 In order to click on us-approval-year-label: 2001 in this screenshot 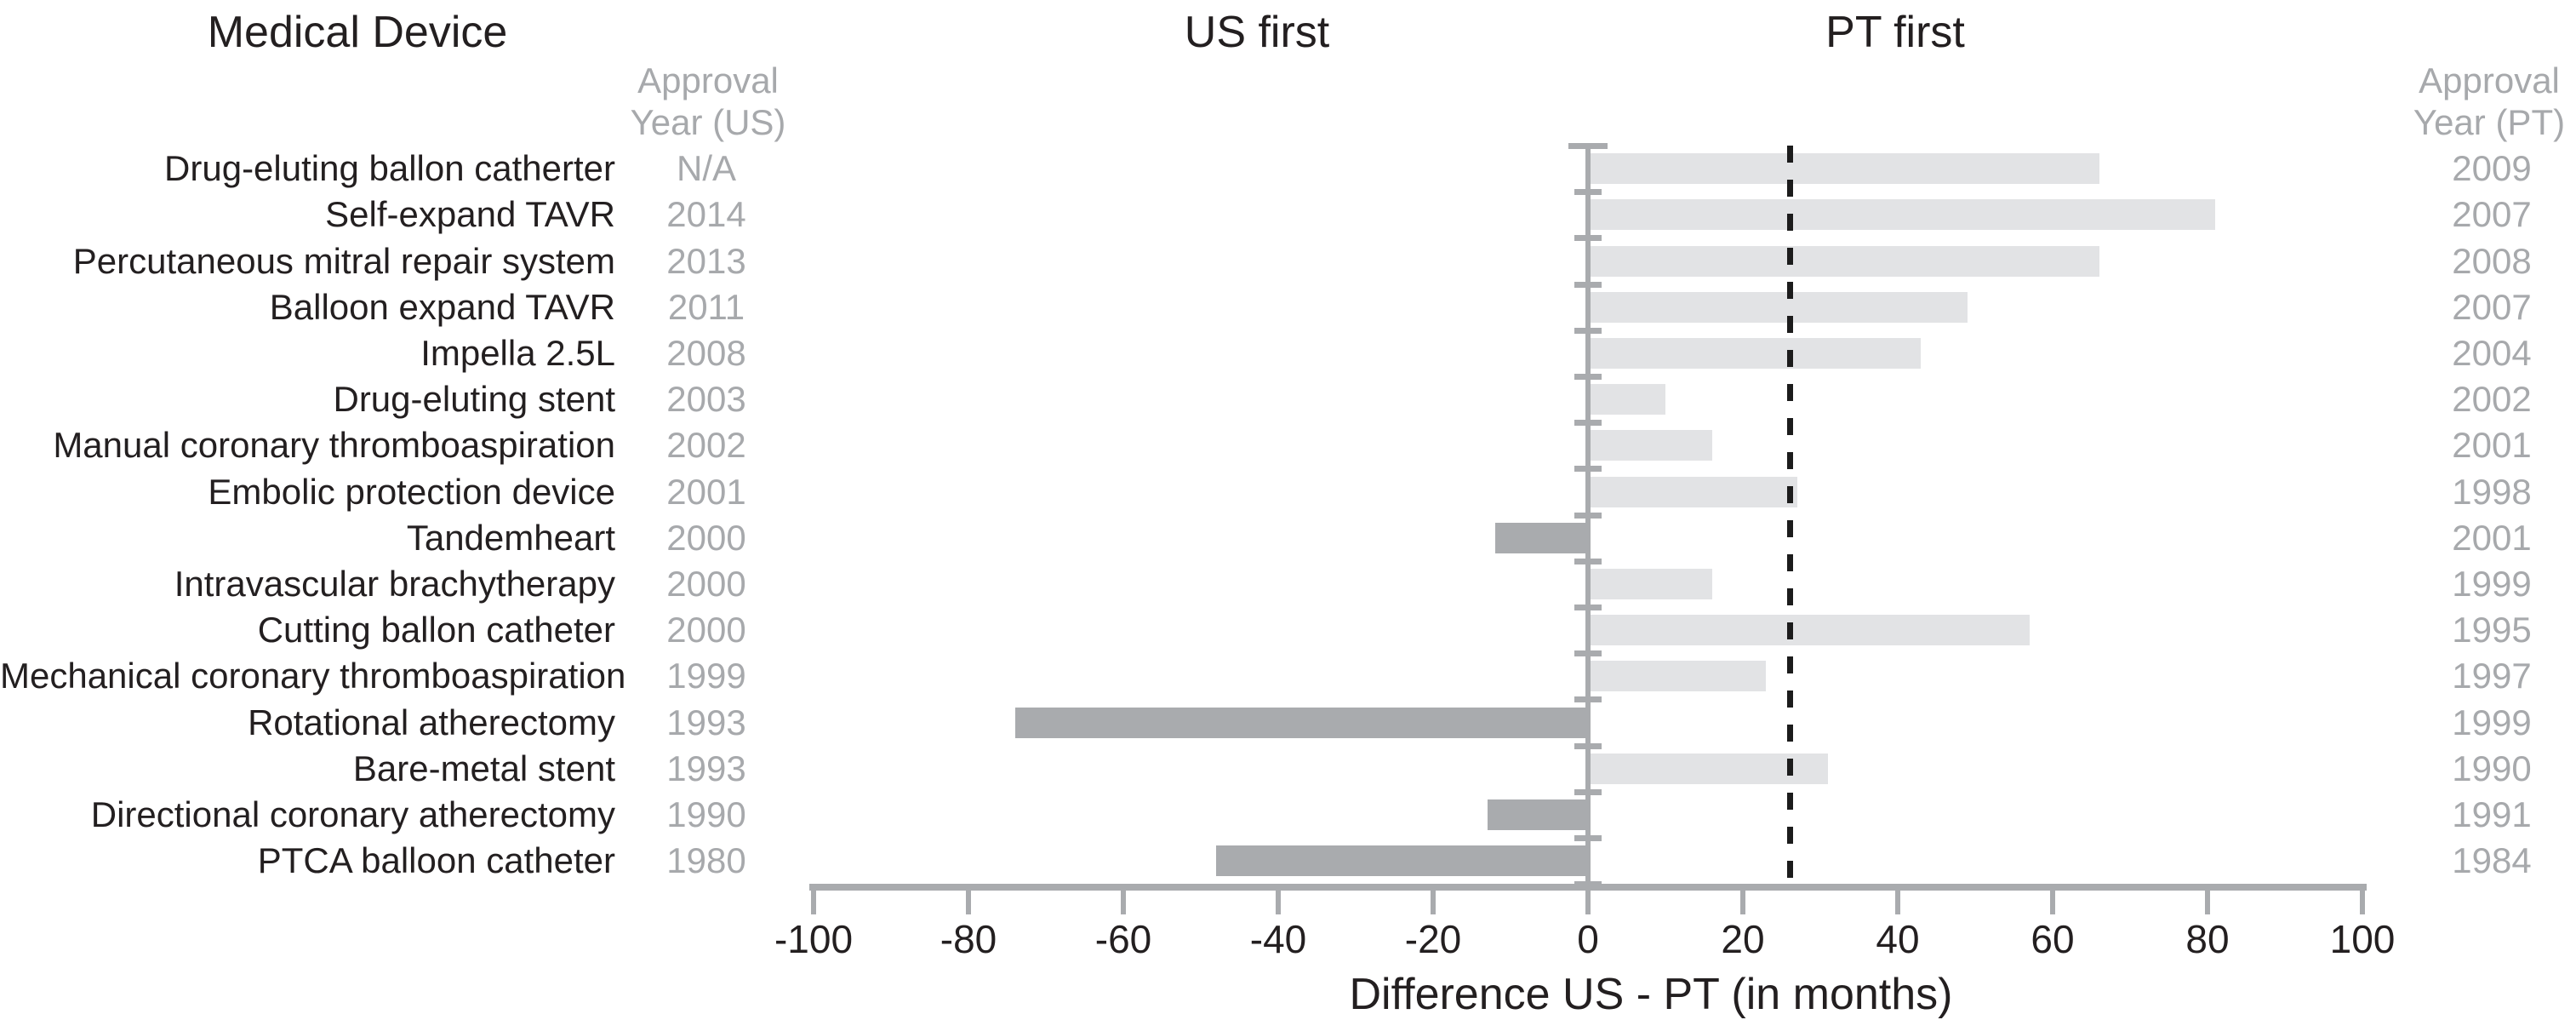, I will do `click(706, 491)`.